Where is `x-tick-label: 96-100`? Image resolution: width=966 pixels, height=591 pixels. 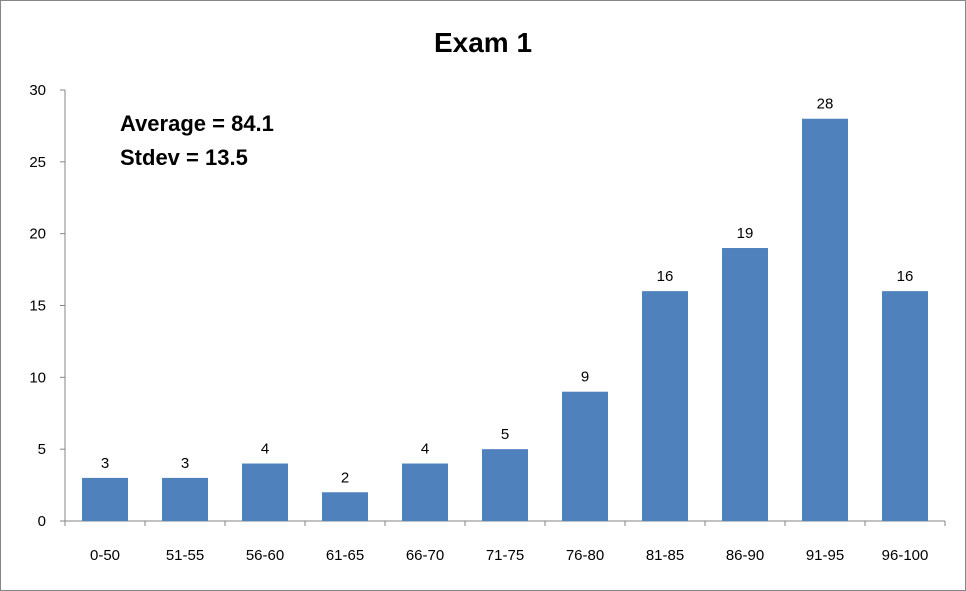 x-tick-label: 96-100 is located at coordinates (905, 555).